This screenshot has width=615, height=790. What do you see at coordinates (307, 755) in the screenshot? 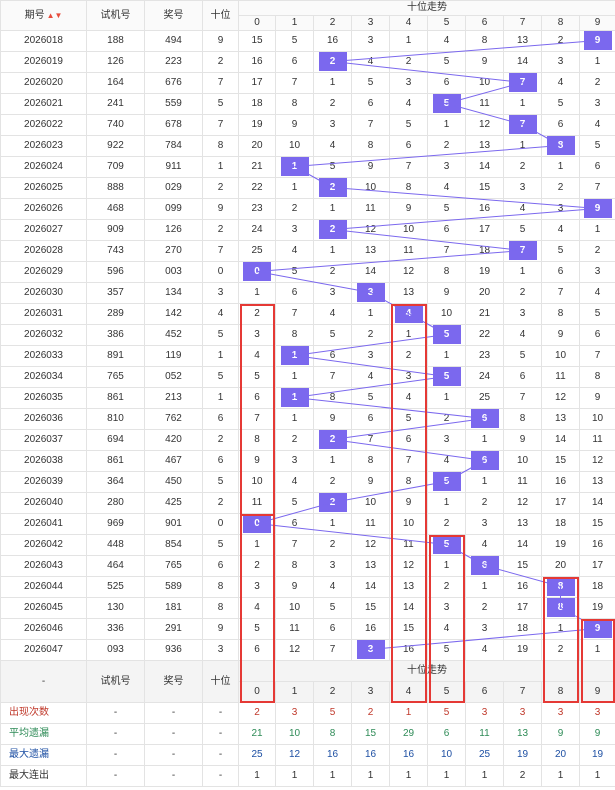
I see `stats-row: 最大遗漏 - - -25 12 16 16 16 10 25 19 20 19` at bounding box center [307, 755].